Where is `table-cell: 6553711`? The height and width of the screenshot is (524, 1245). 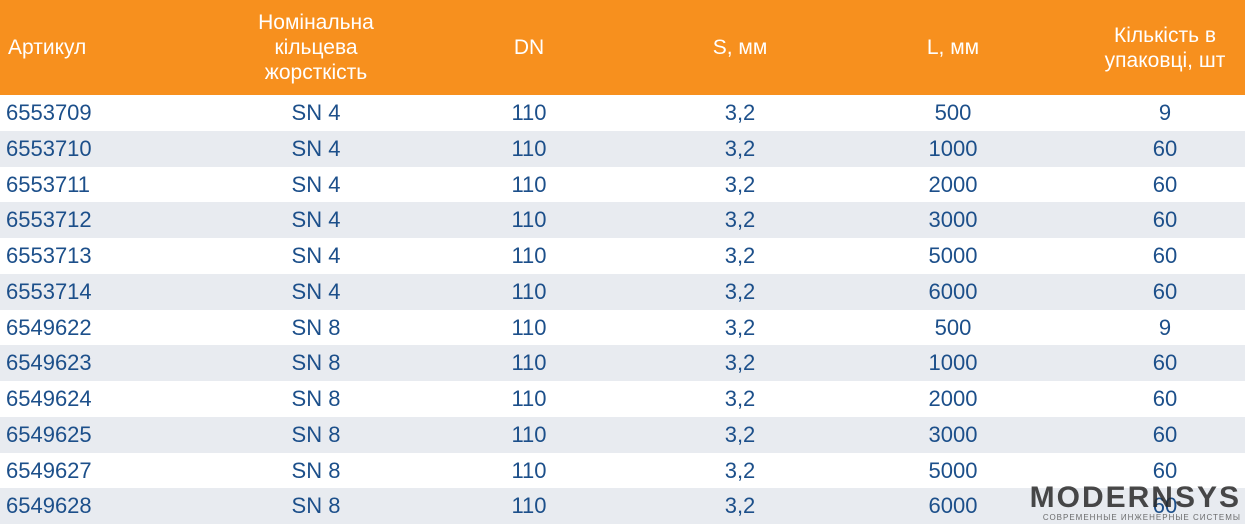 table-cell: 6553711 is located at coordinates (48, 184).